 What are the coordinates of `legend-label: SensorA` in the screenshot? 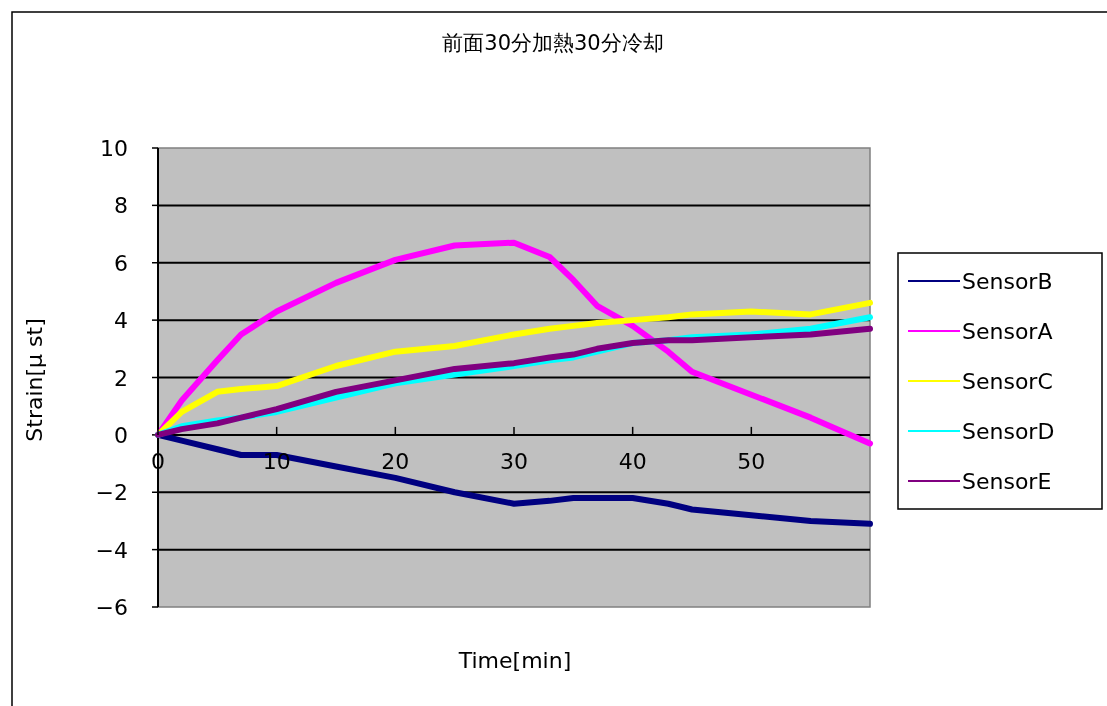 It's located at (1007, 331).